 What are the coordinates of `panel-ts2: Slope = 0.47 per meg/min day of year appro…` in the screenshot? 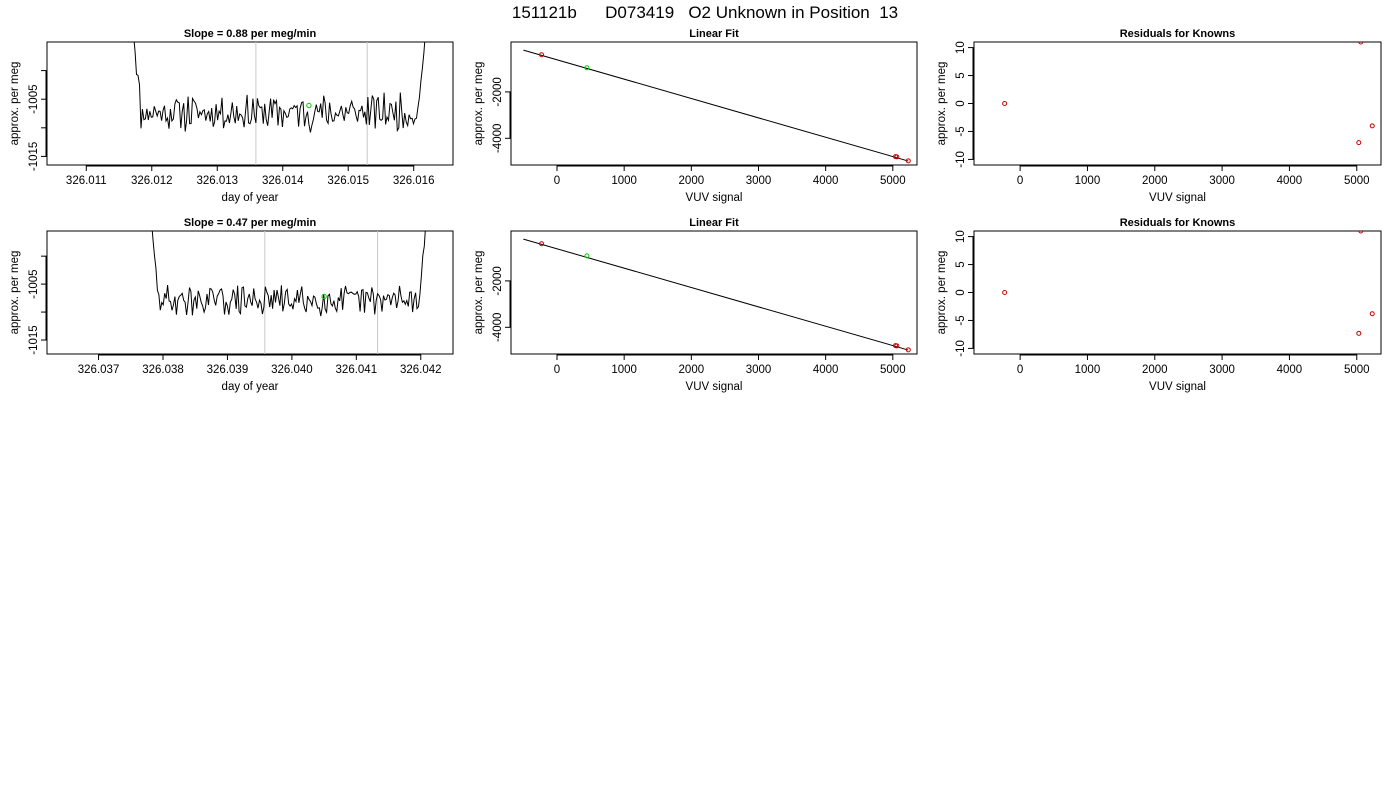 It's located at (231, 305).